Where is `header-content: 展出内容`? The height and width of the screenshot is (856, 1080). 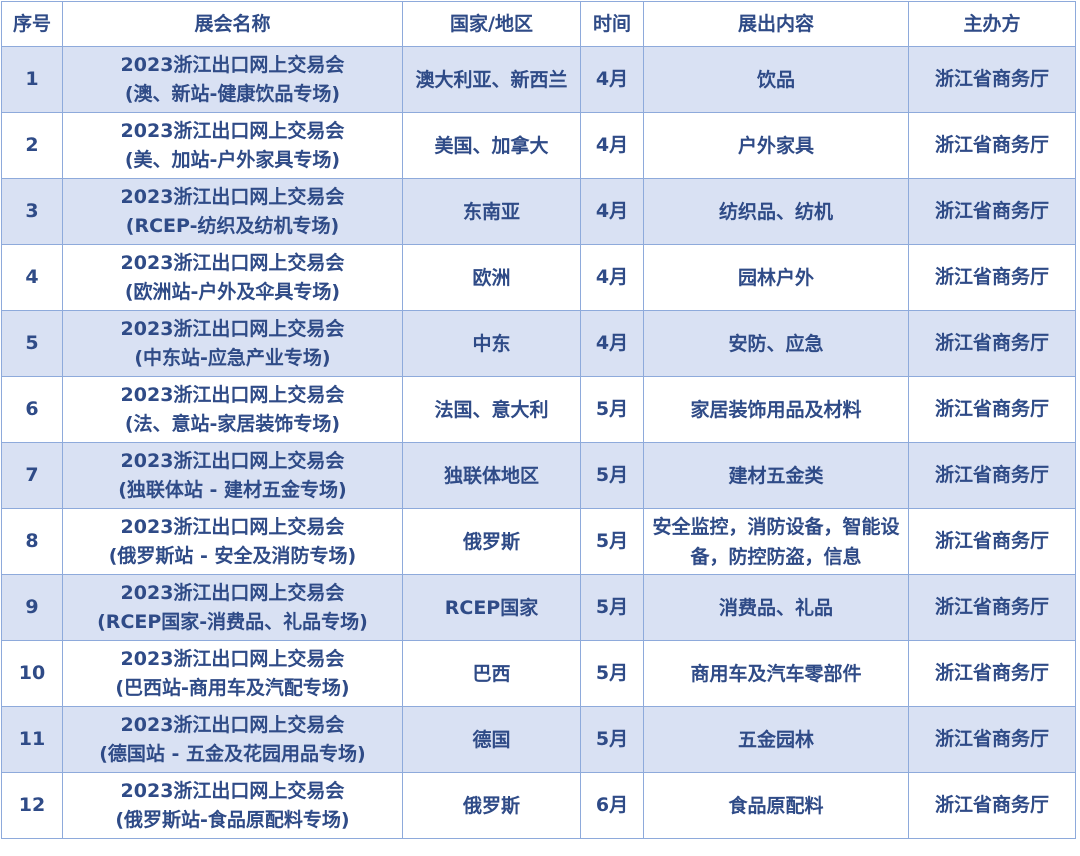
header-content: 展出内容 is located at coordinates (776, 24).